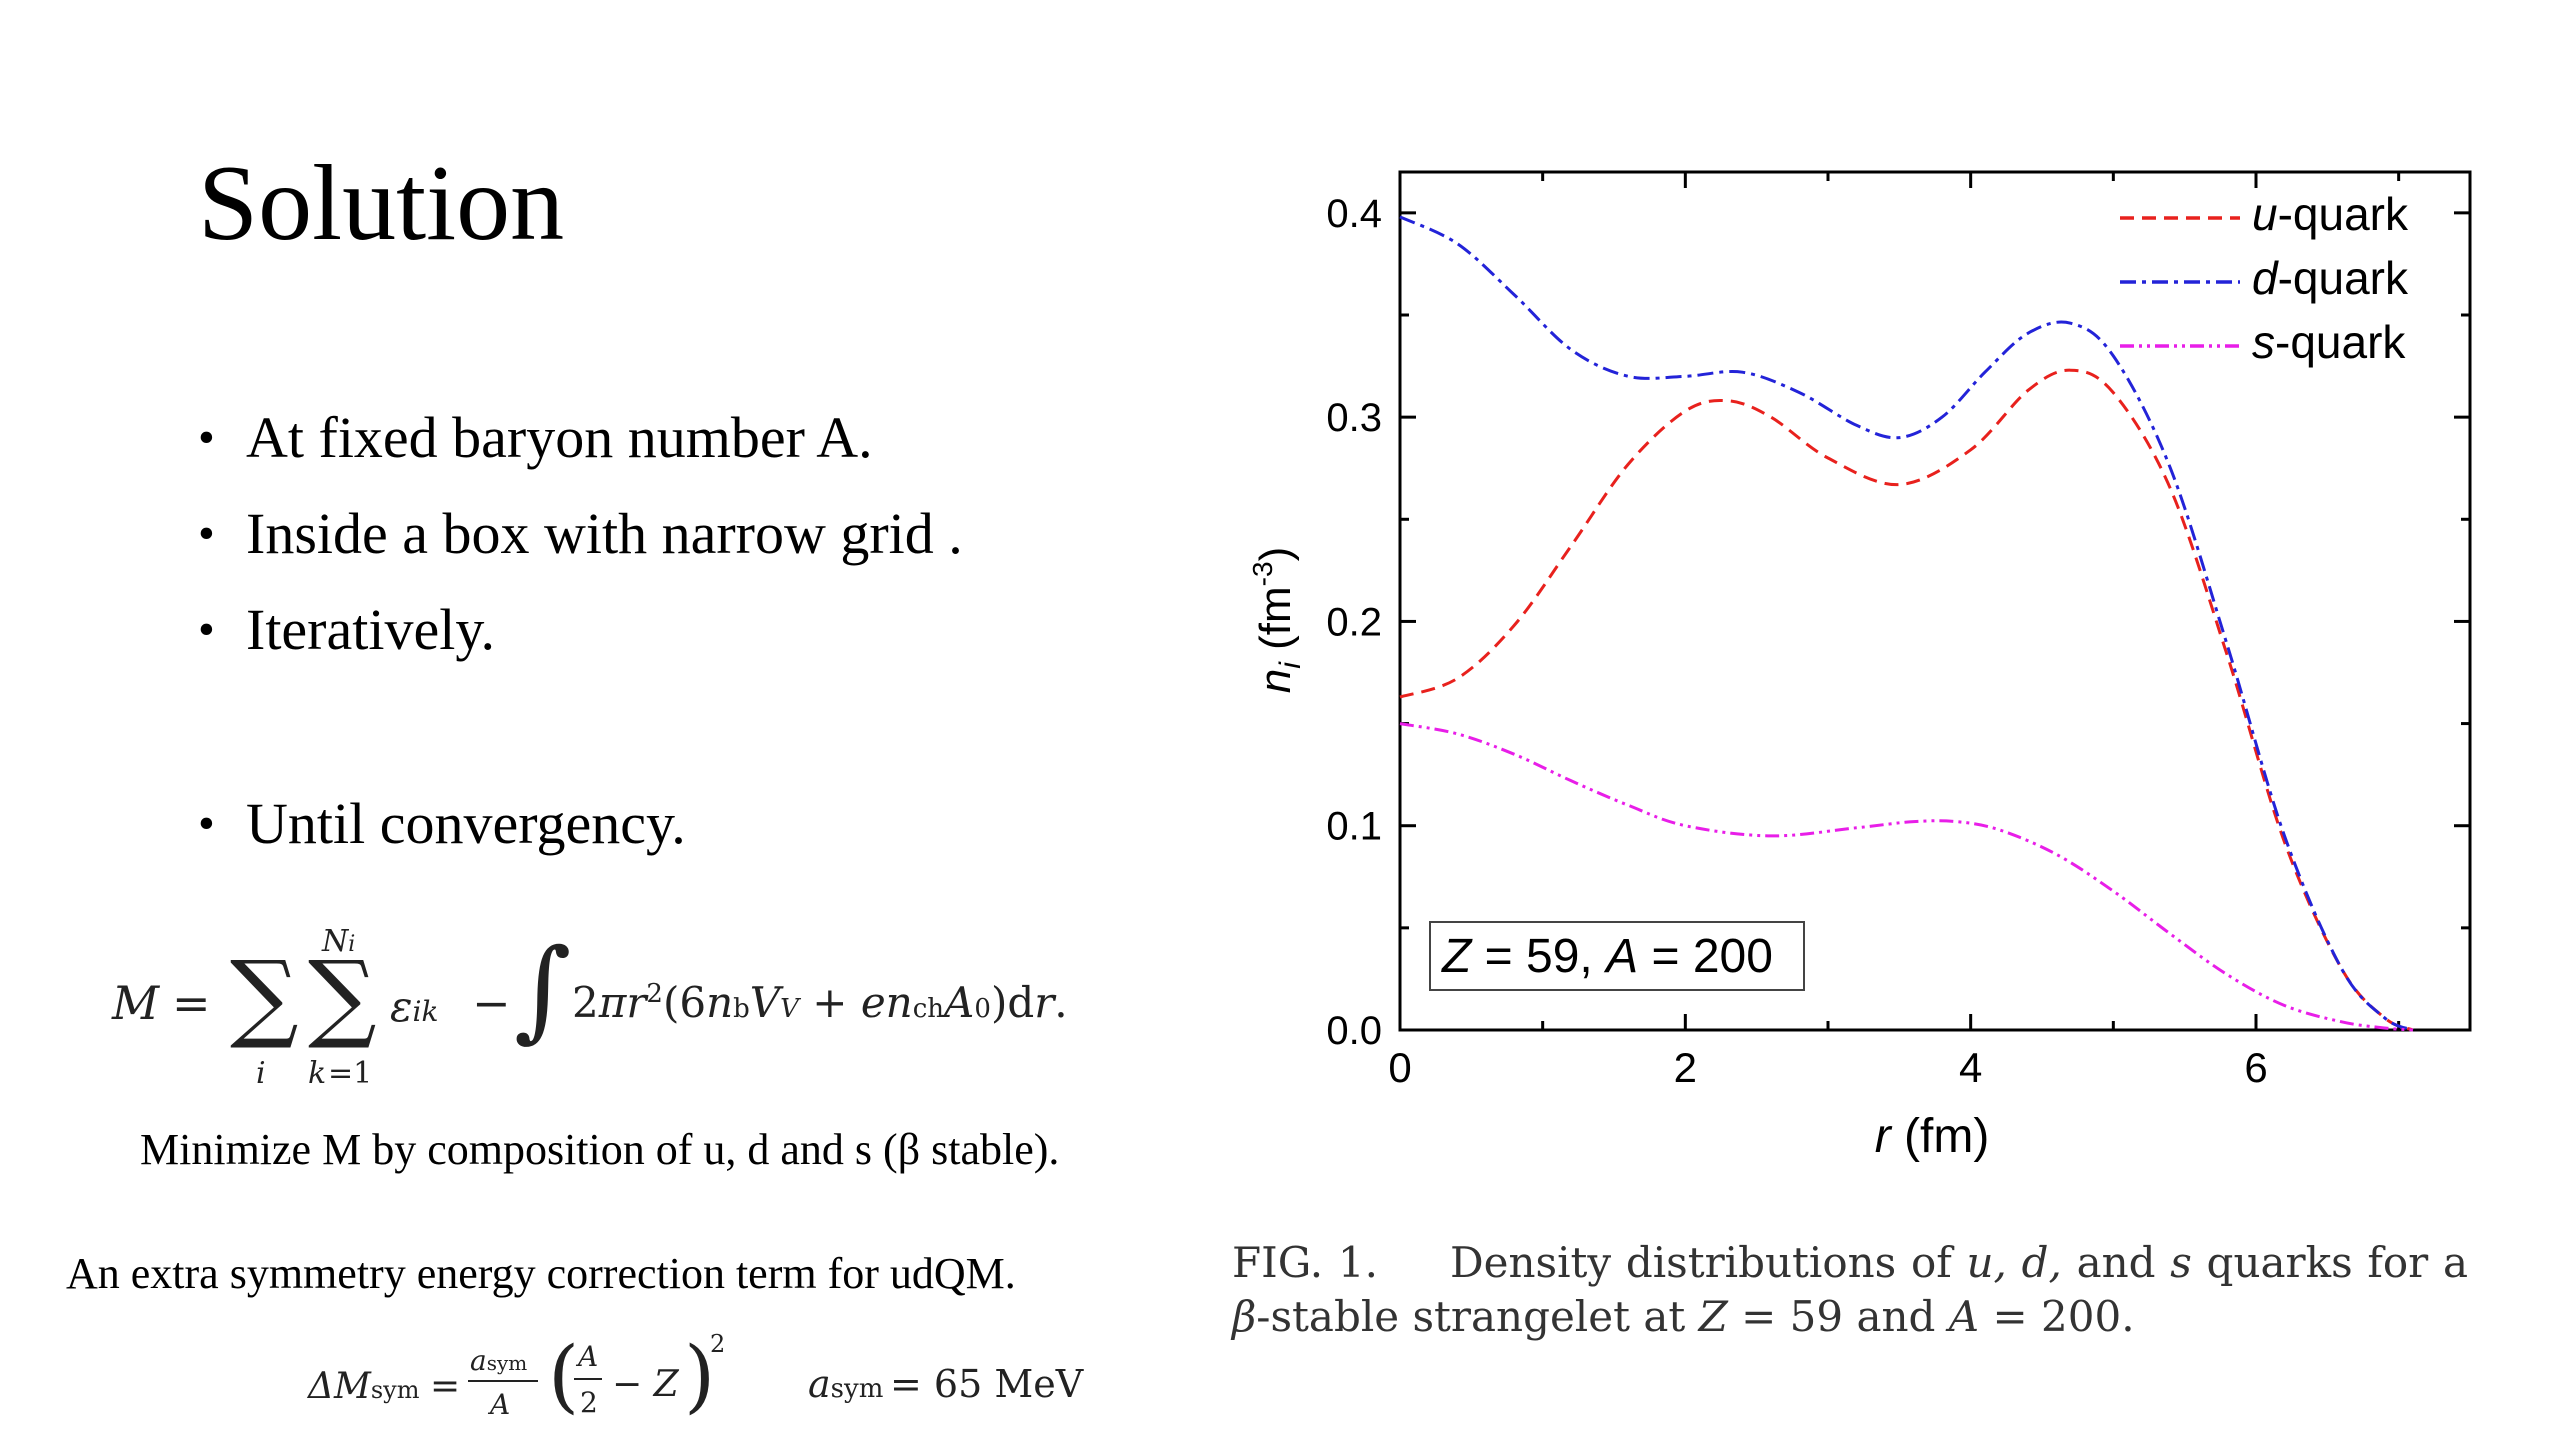  I want to click on y-tick-label: 0.3, so click(1354, 418).